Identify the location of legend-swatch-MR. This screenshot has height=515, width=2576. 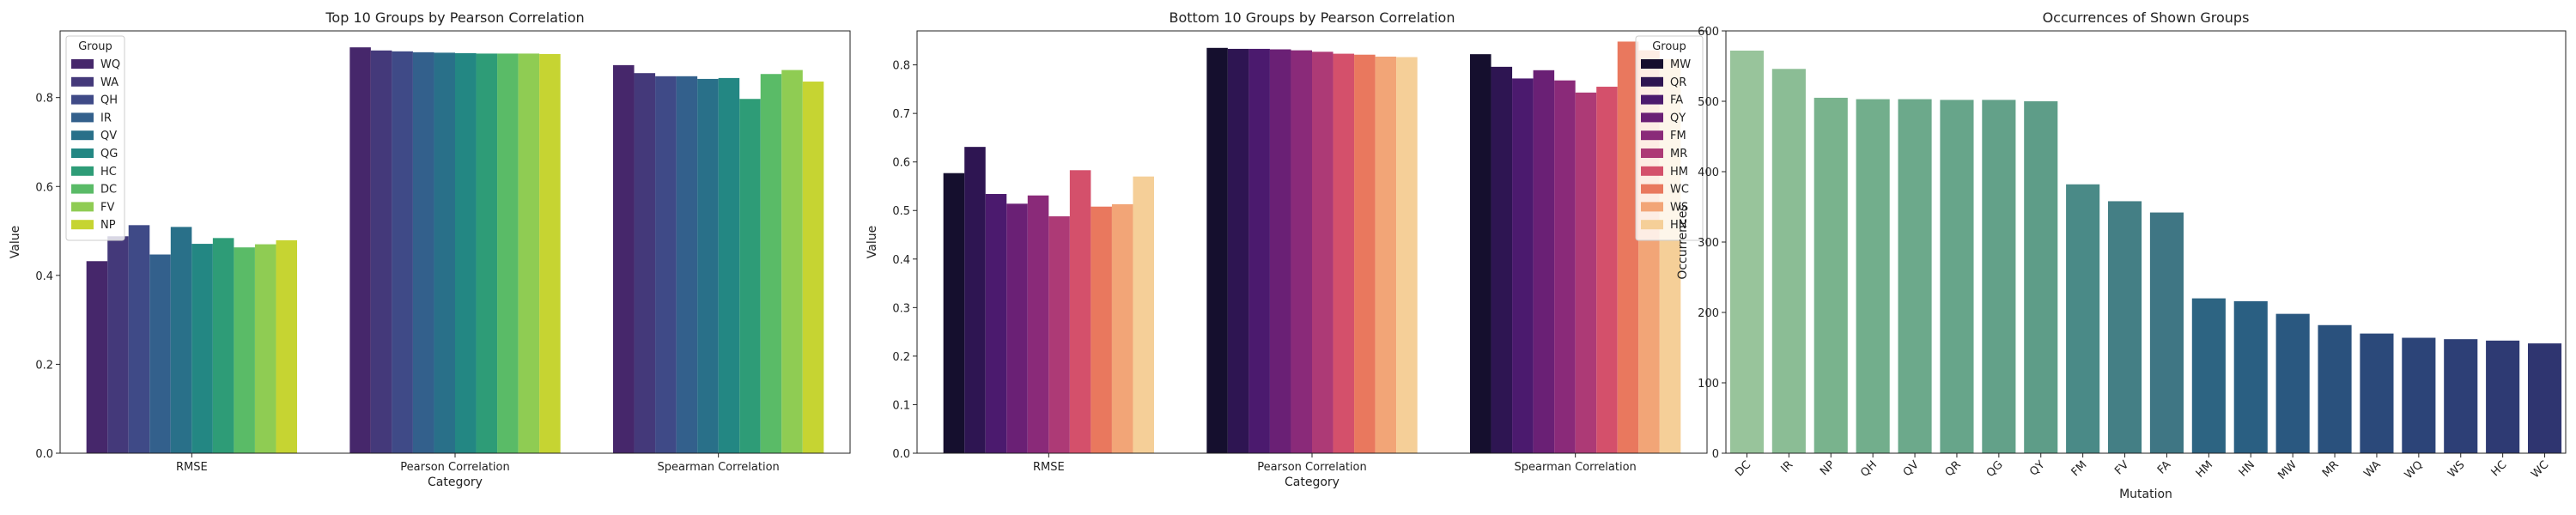
(1652, 153).